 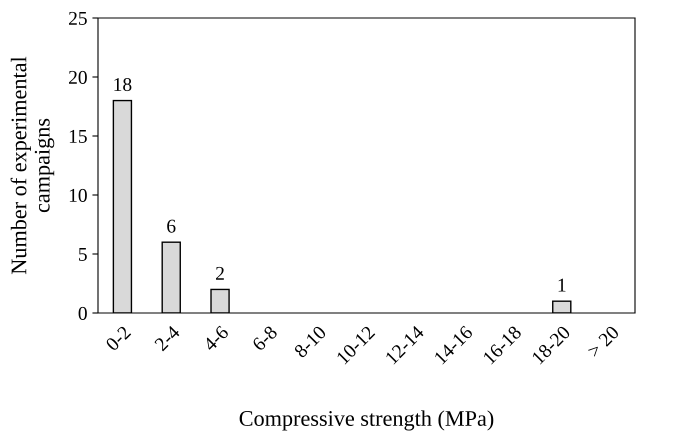 I want to click on data-label: 2, so click(x=220, y=273).